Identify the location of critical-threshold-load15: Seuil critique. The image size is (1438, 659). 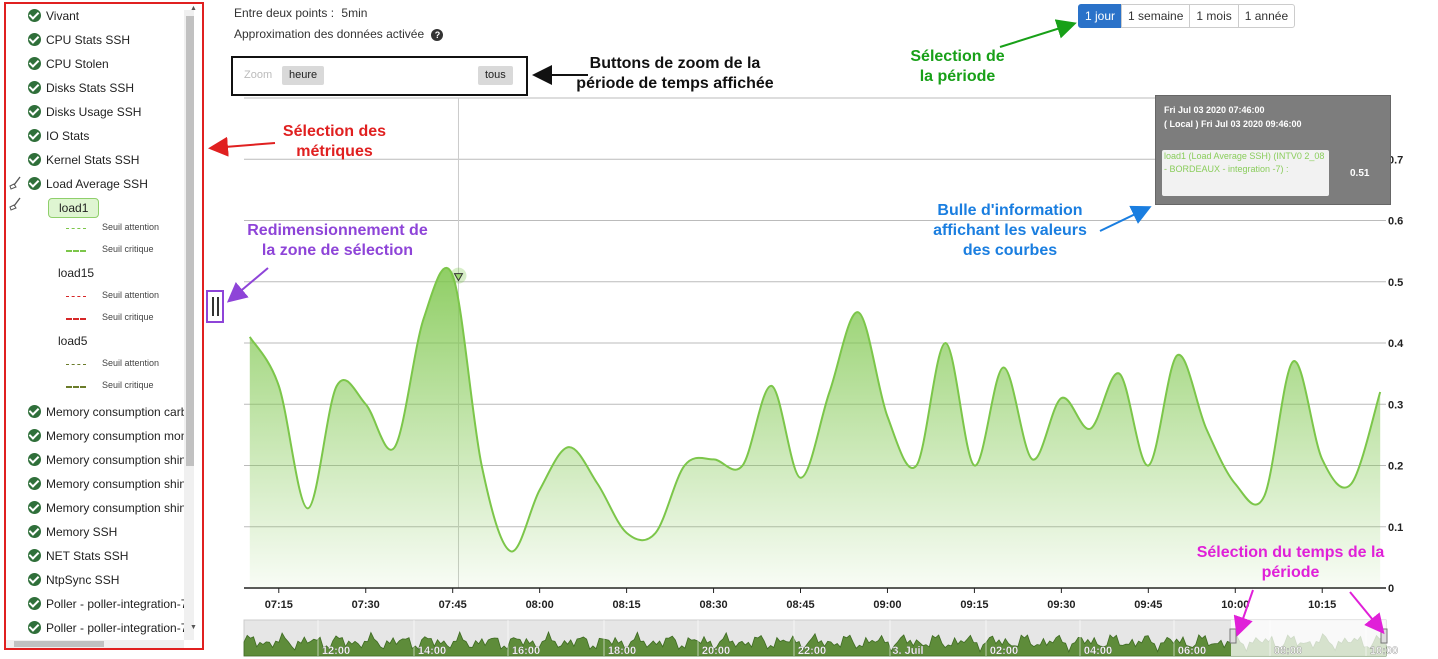
(116, 318).